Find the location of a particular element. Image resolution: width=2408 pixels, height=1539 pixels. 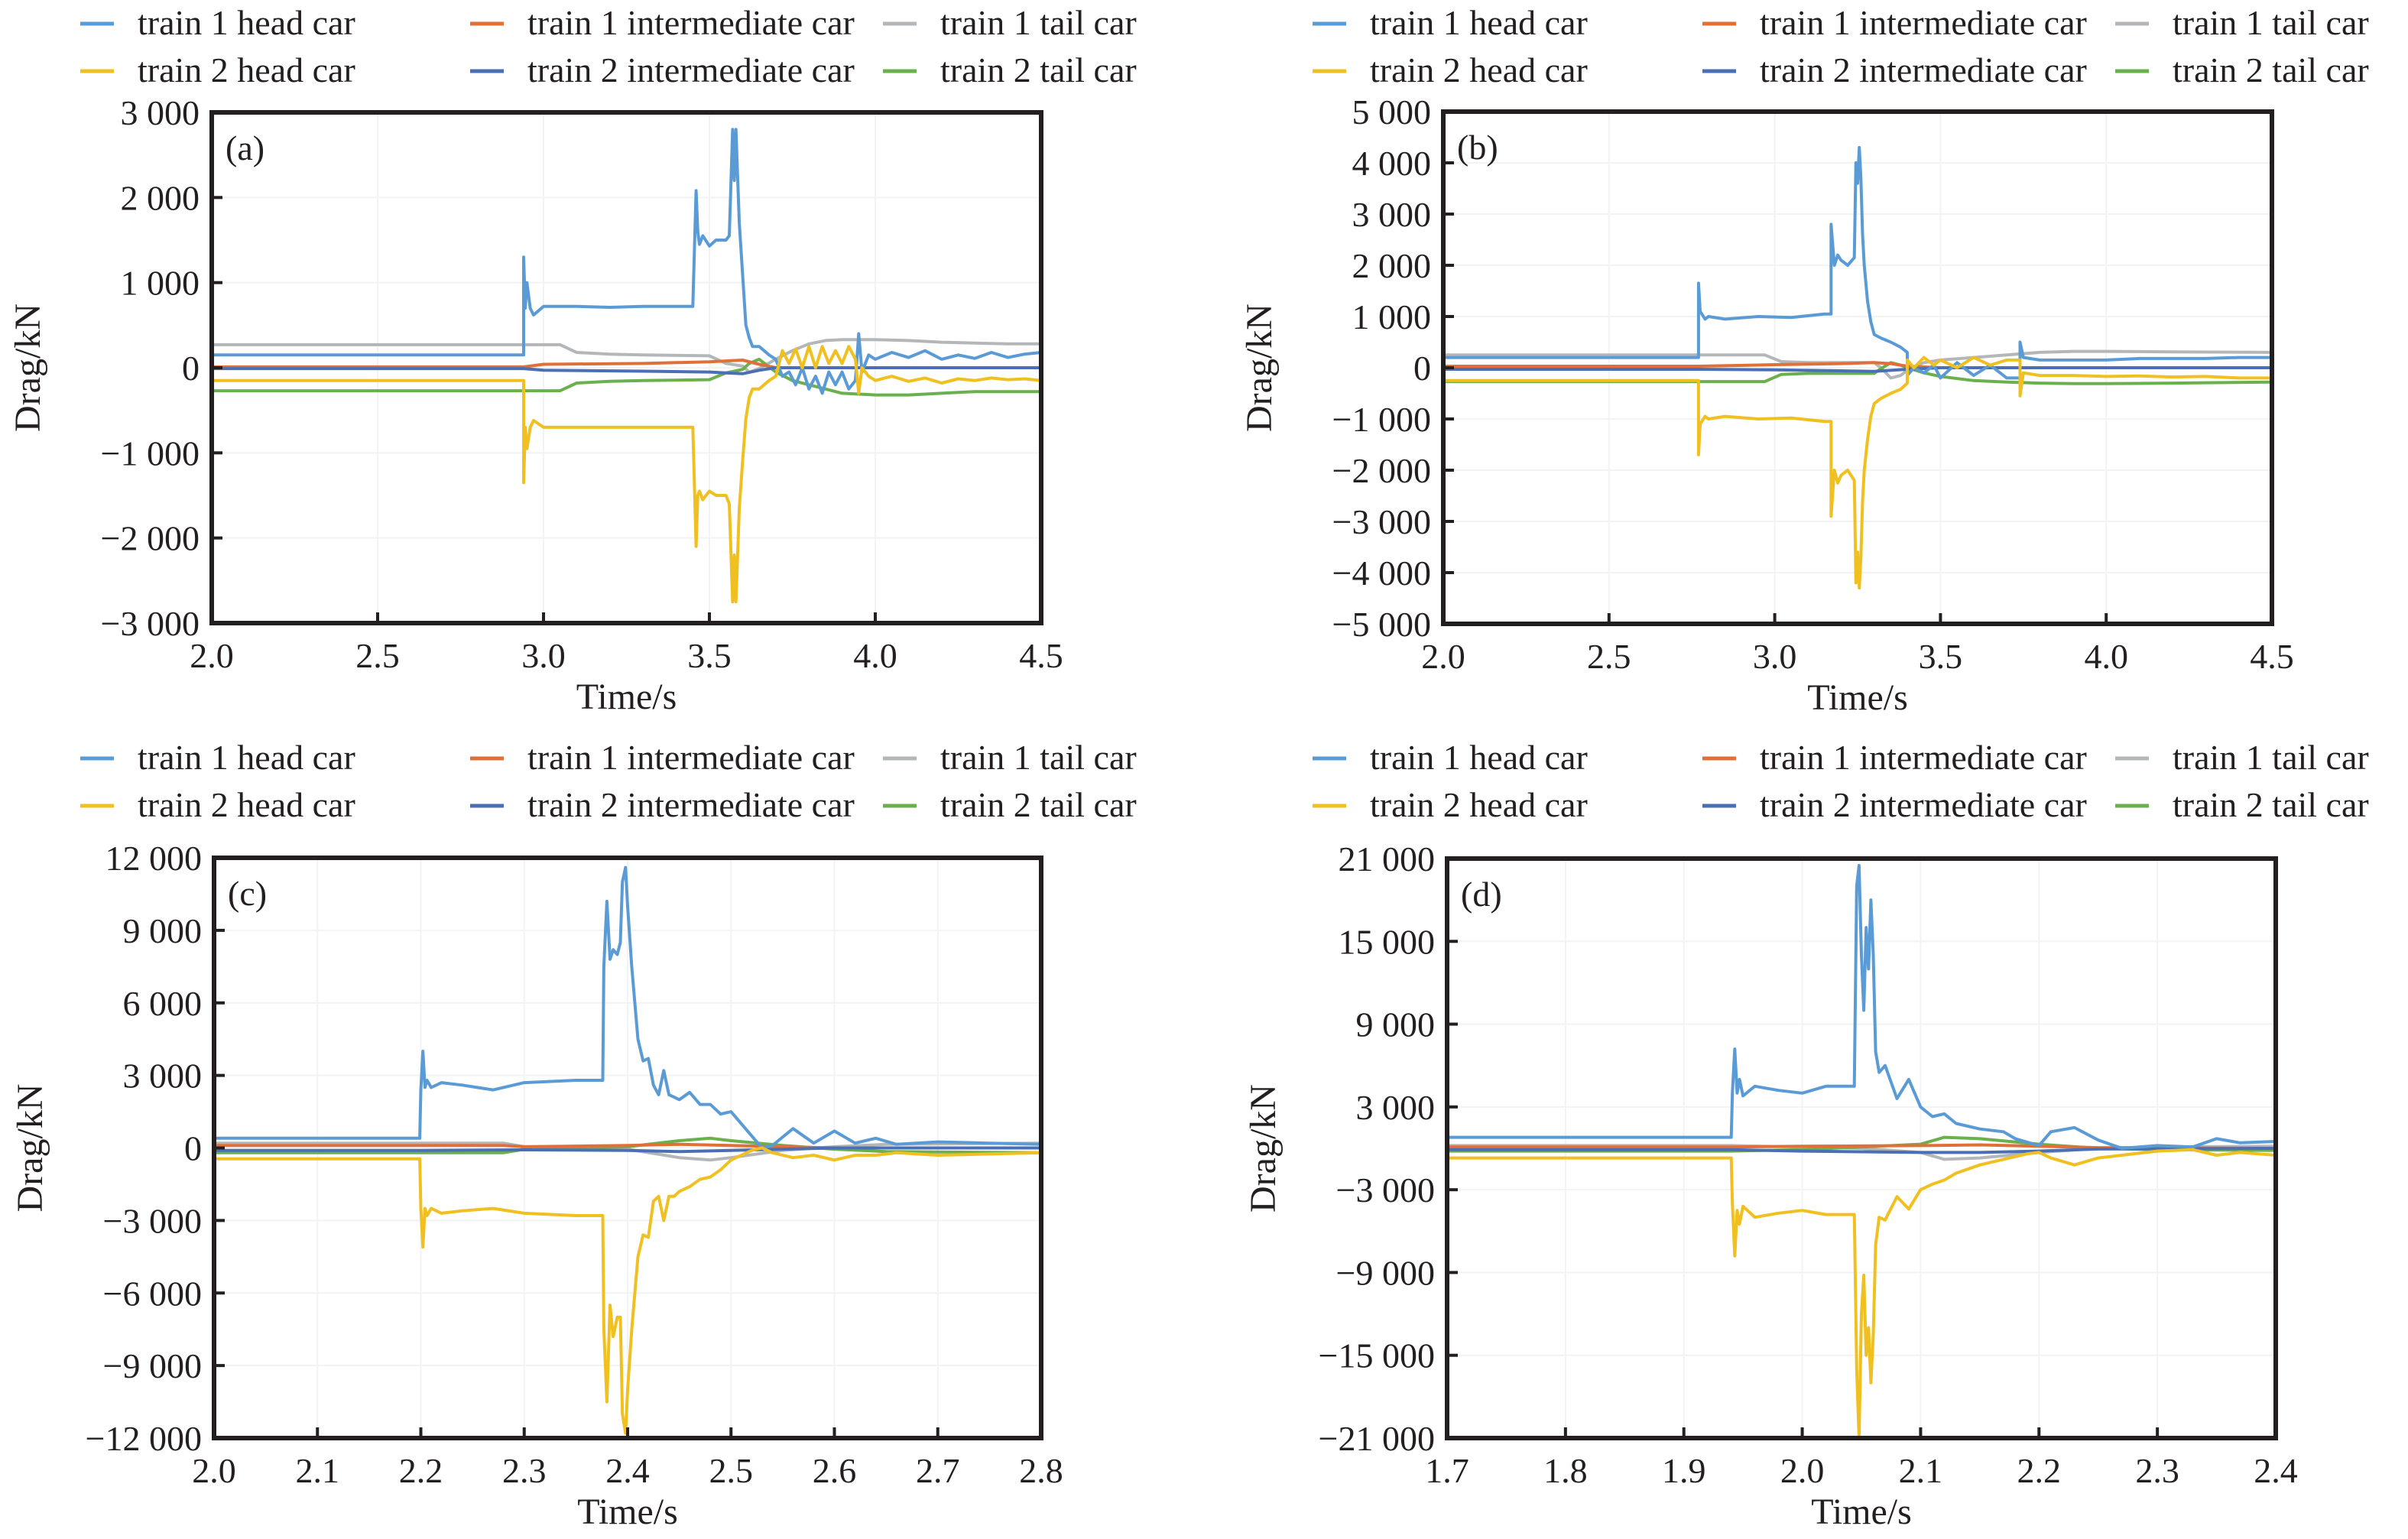

series-line-train-2-tail-car is located at coordinates (628, 1145).